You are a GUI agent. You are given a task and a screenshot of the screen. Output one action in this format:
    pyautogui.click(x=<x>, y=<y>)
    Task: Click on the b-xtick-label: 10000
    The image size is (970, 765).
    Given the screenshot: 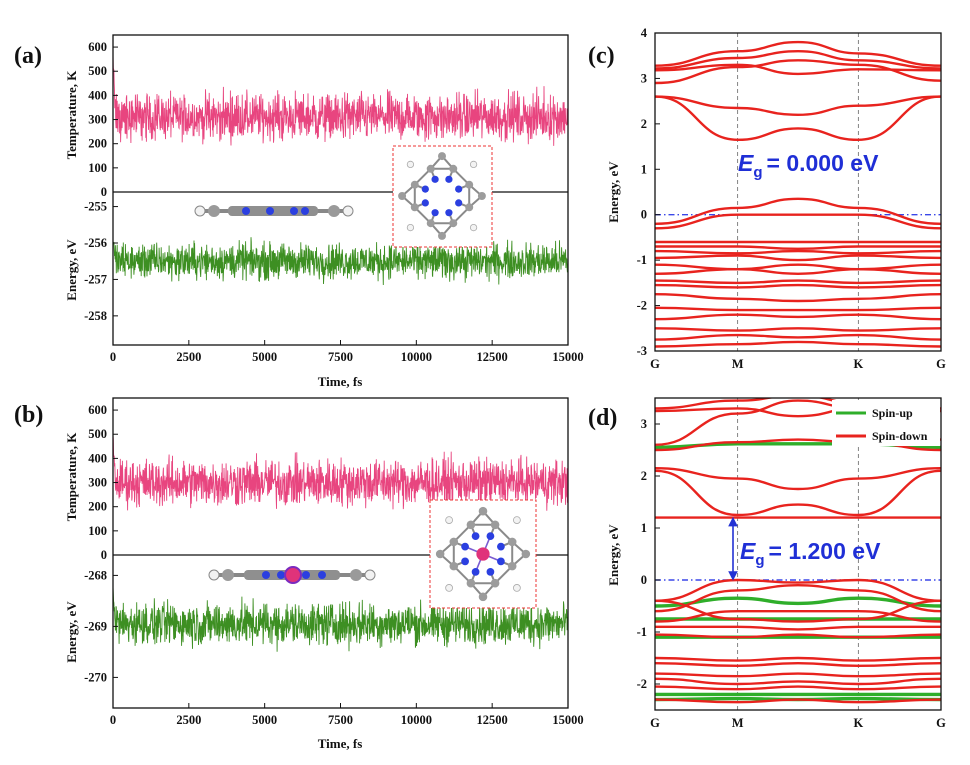 What is the action you would take?
    pyautogui.click(x=416, y=720)
    